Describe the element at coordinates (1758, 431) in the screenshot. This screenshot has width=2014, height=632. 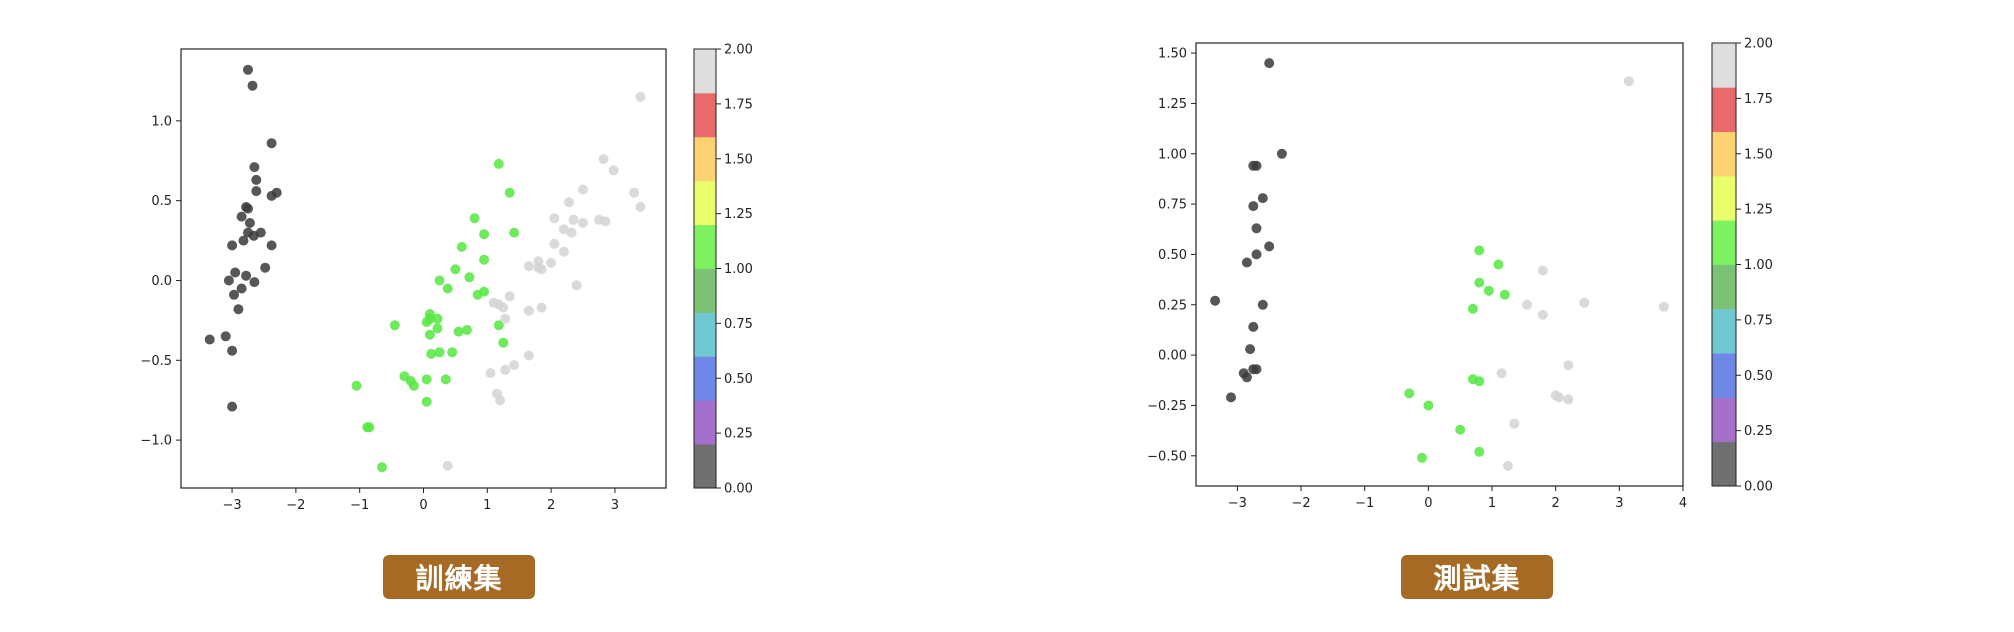
I see `colorbar-tick-label: 0.25` at that location.